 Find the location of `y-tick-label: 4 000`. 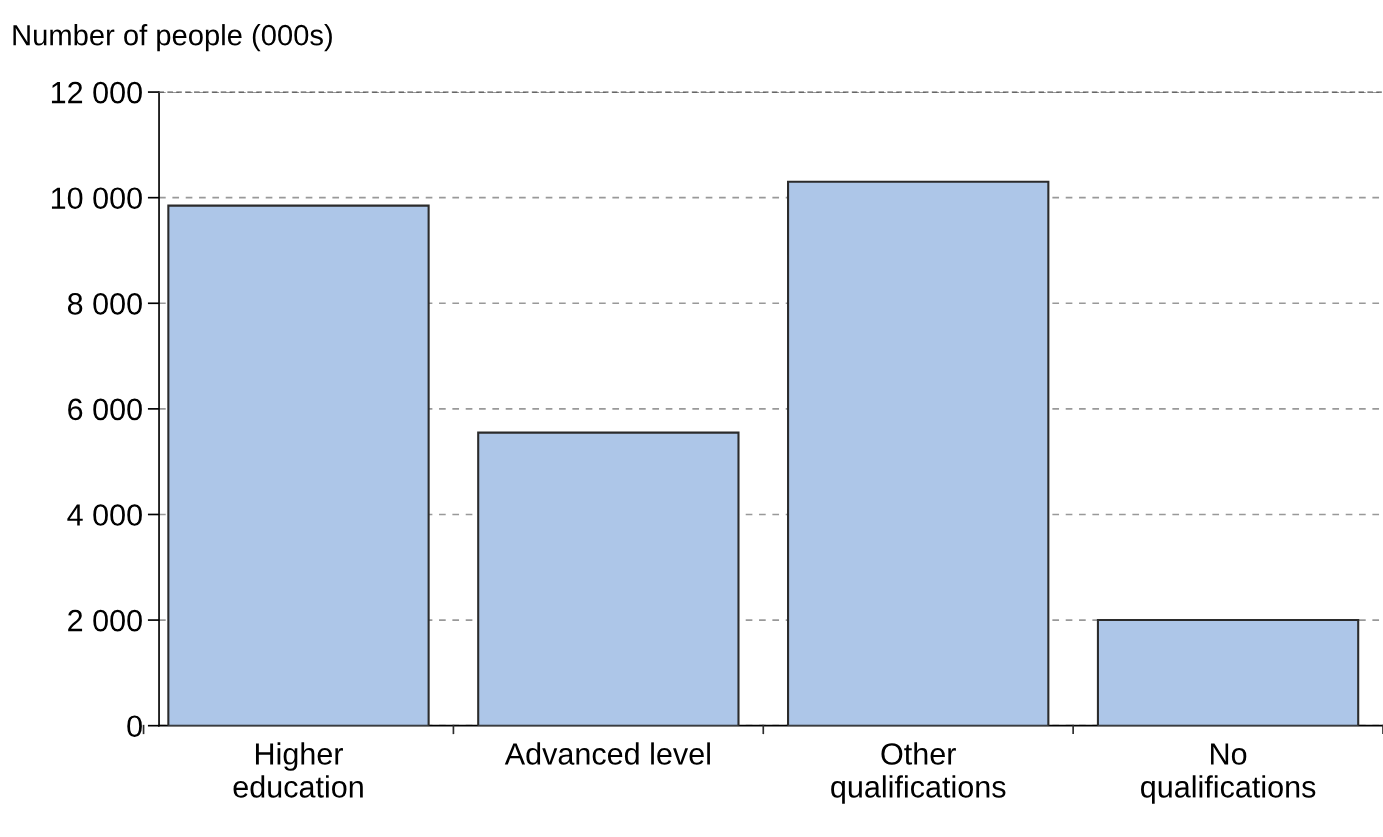

y-tick-label: 4 000 is located at coordinates (104, 515).